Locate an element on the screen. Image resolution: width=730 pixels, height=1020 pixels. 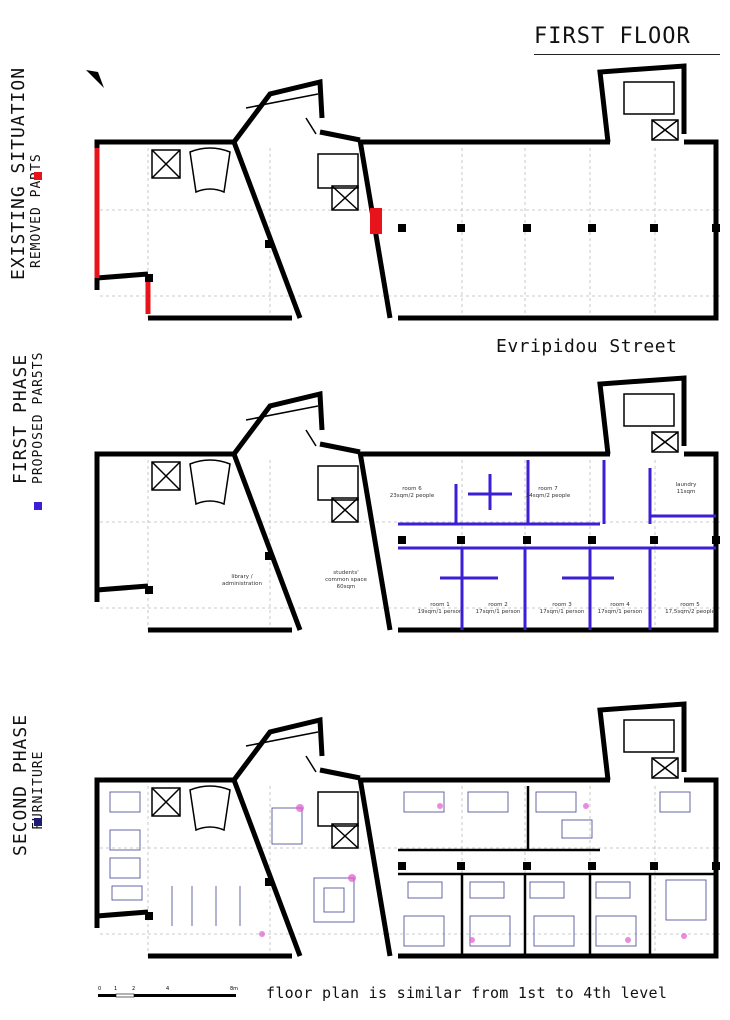
library-name: library / is located at coordinates (241, 577).